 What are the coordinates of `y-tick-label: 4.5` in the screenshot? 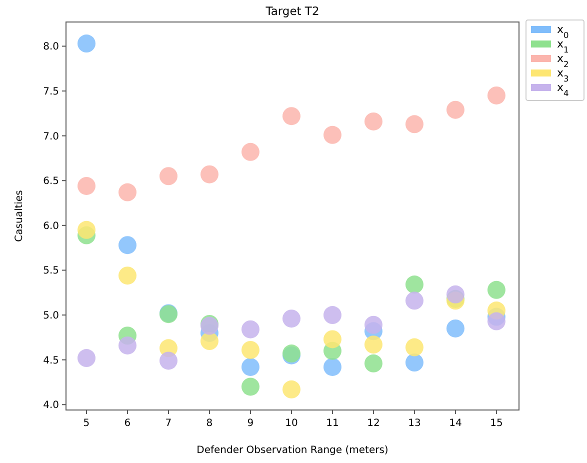 It's located at (51, 360).